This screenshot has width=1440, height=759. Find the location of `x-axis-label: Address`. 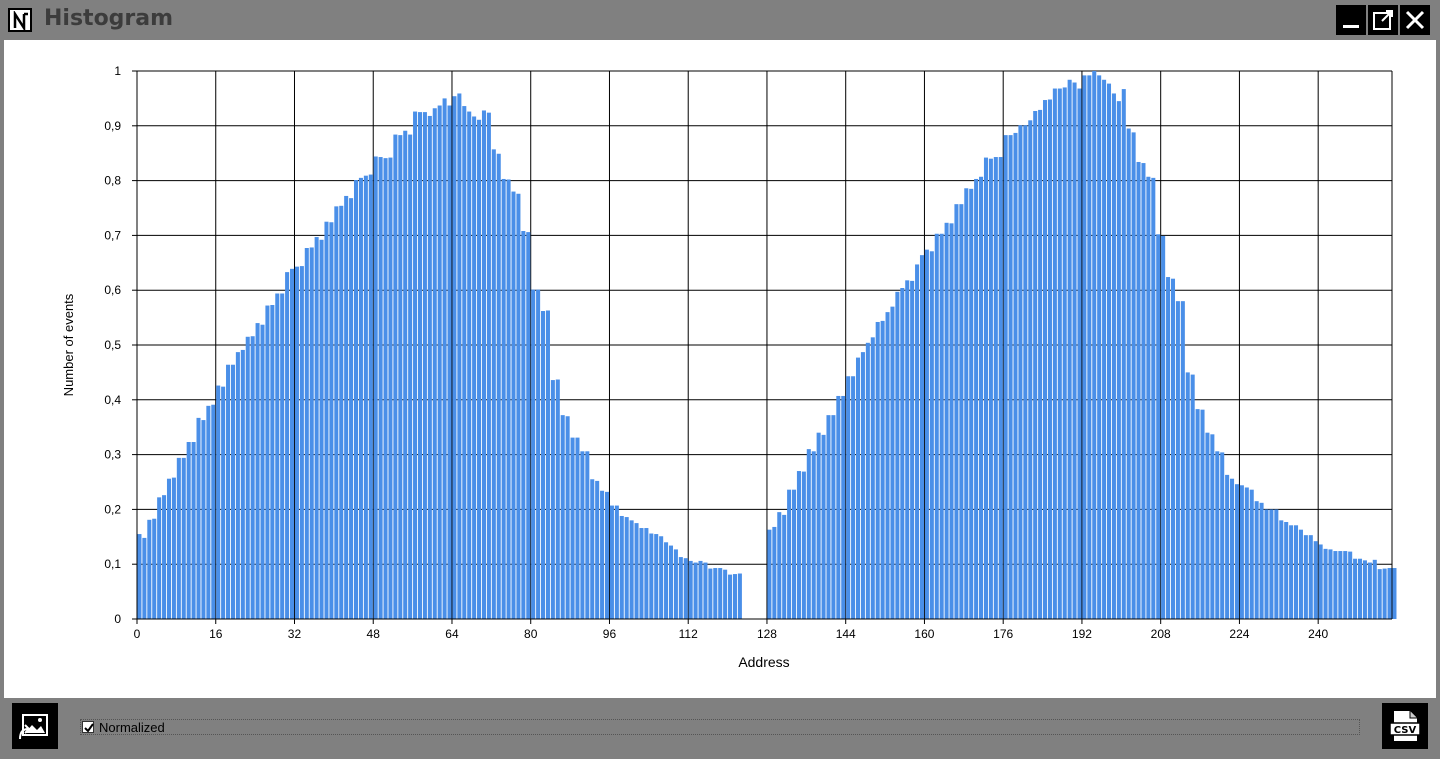

x-axis-label: Address is located at coordinates (763, 662).